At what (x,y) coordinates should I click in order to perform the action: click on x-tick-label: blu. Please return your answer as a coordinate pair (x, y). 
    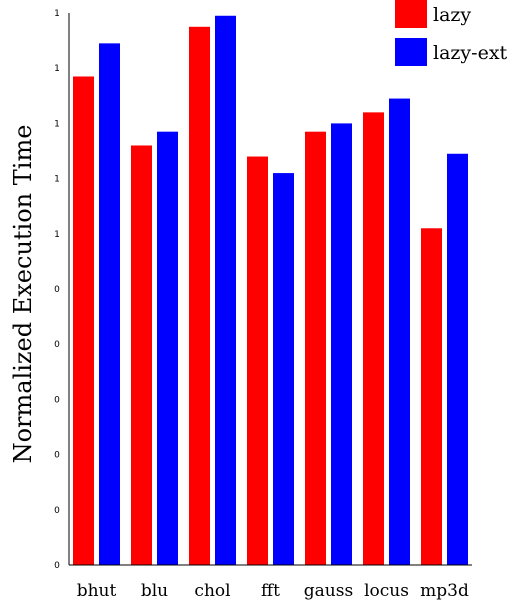
    Looking at the image, I should click on (154, 591).